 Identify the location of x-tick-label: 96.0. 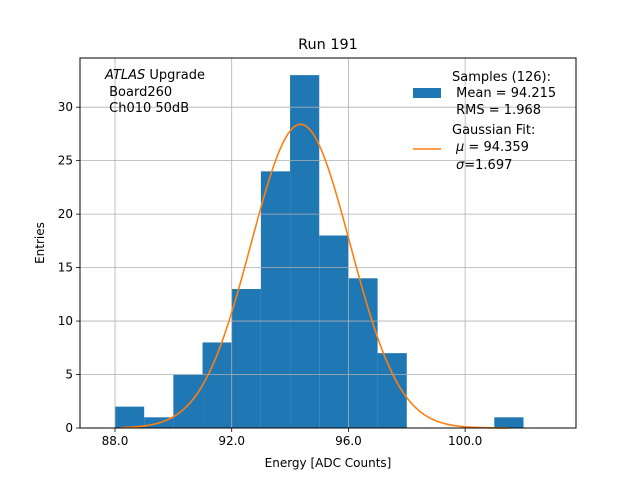
(348, 441).